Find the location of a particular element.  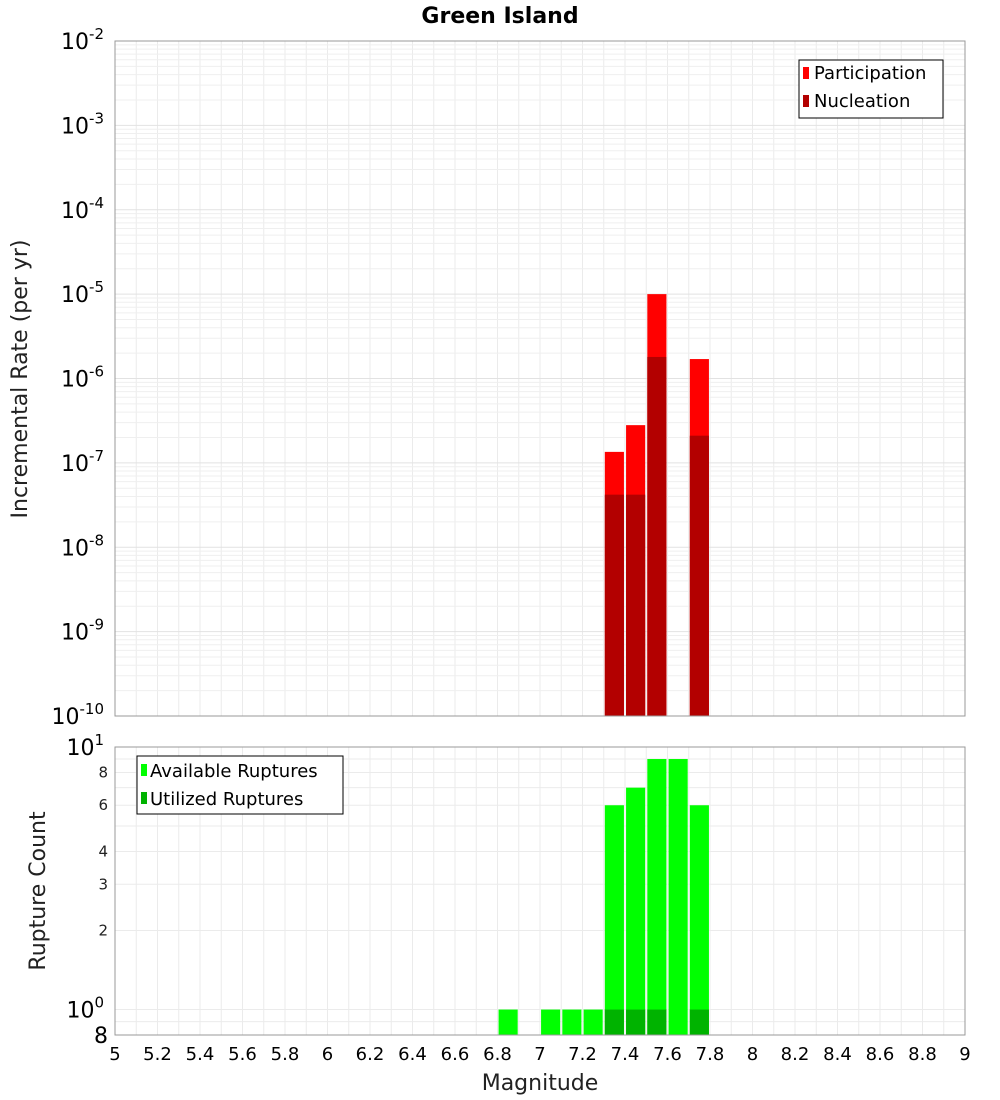

top-y-tick-label: 10⁻⁵ is located at coordinates (82, 293).